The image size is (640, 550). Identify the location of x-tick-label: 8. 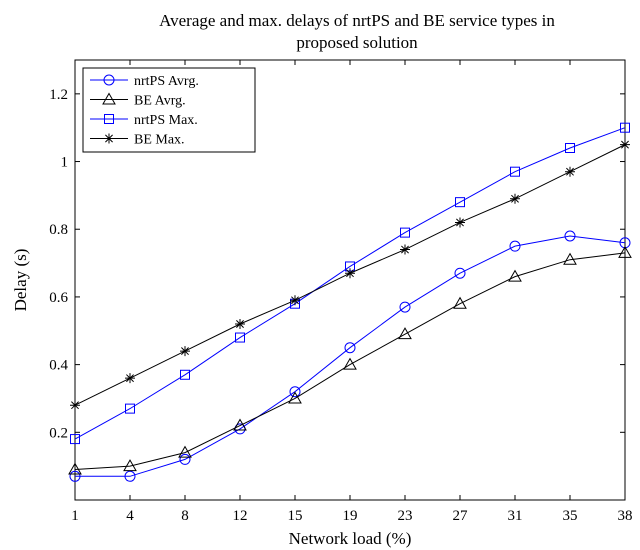
(185, 516).